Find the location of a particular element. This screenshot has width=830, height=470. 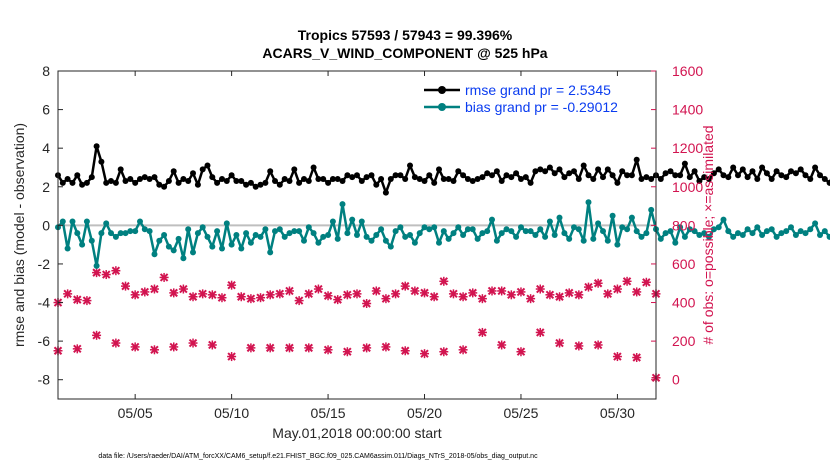

y-right-tick-label: 200 is located at coordinates (684, 341).